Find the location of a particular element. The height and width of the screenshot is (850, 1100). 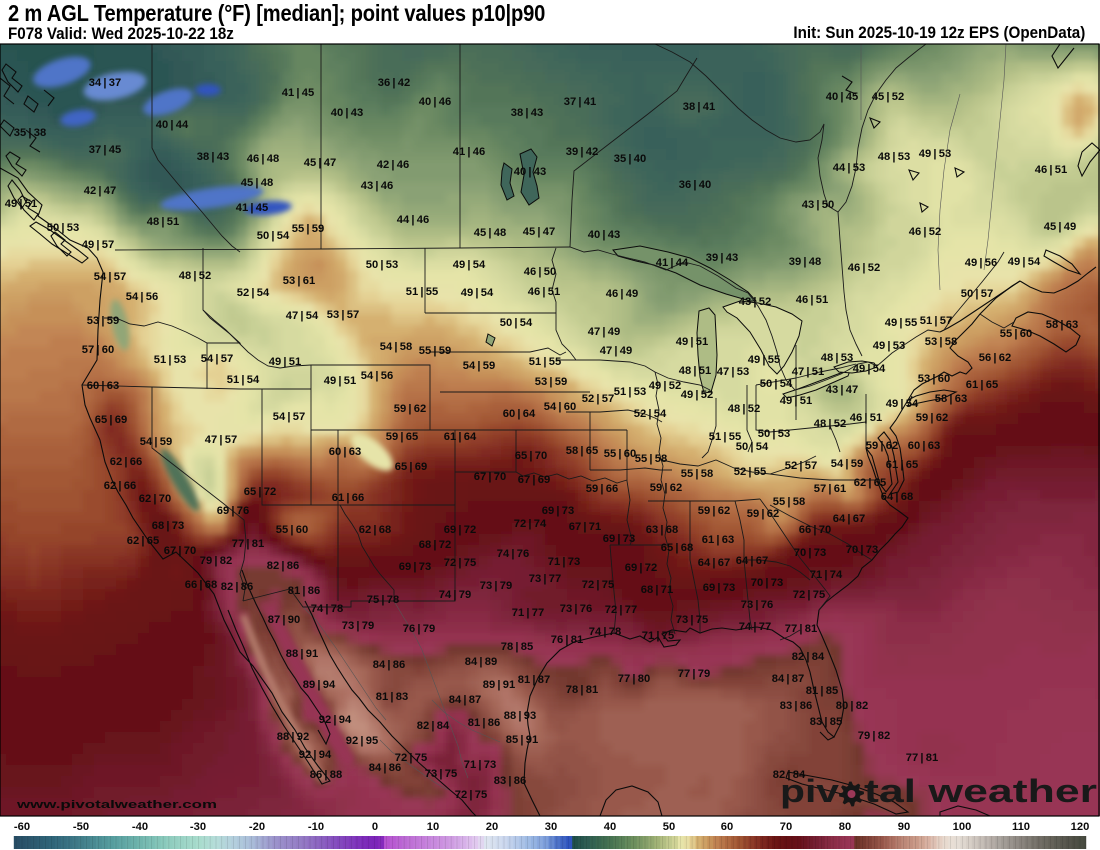

svg-text: 48 | 51 is located at coordinates (163, 222).